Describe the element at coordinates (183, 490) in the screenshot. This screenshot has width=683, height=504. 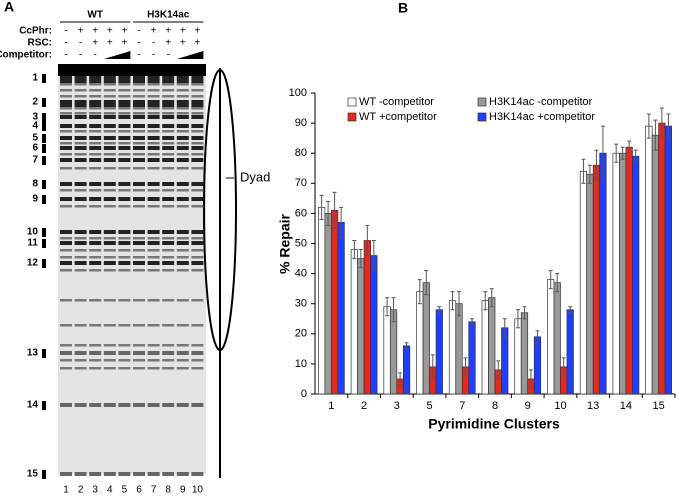
I see `lane-number: 9` at that location.